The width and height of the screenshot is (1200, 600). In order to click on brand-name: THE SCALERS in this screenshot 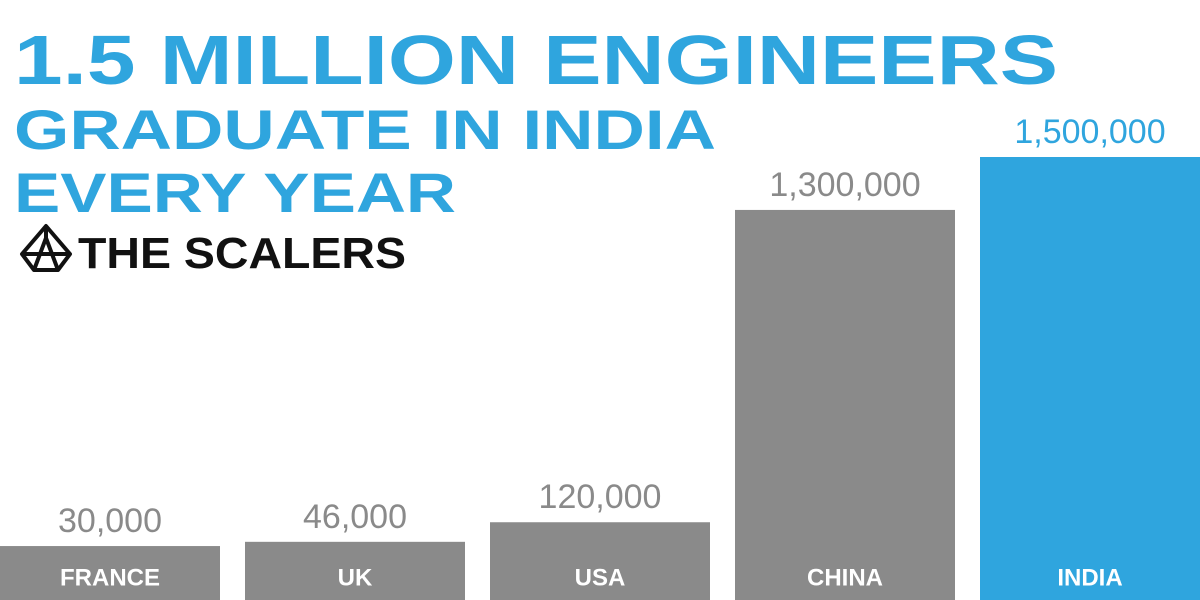, I will do `click(242, 253)`.